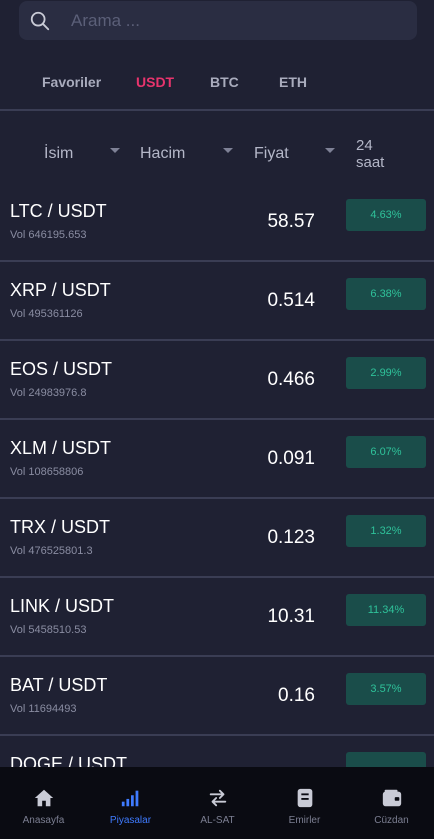  What do you see at coordinates (46, 314) in the screenshot?
I see `pair-volume: Vol 495361126` at bounding box center [46, 314].